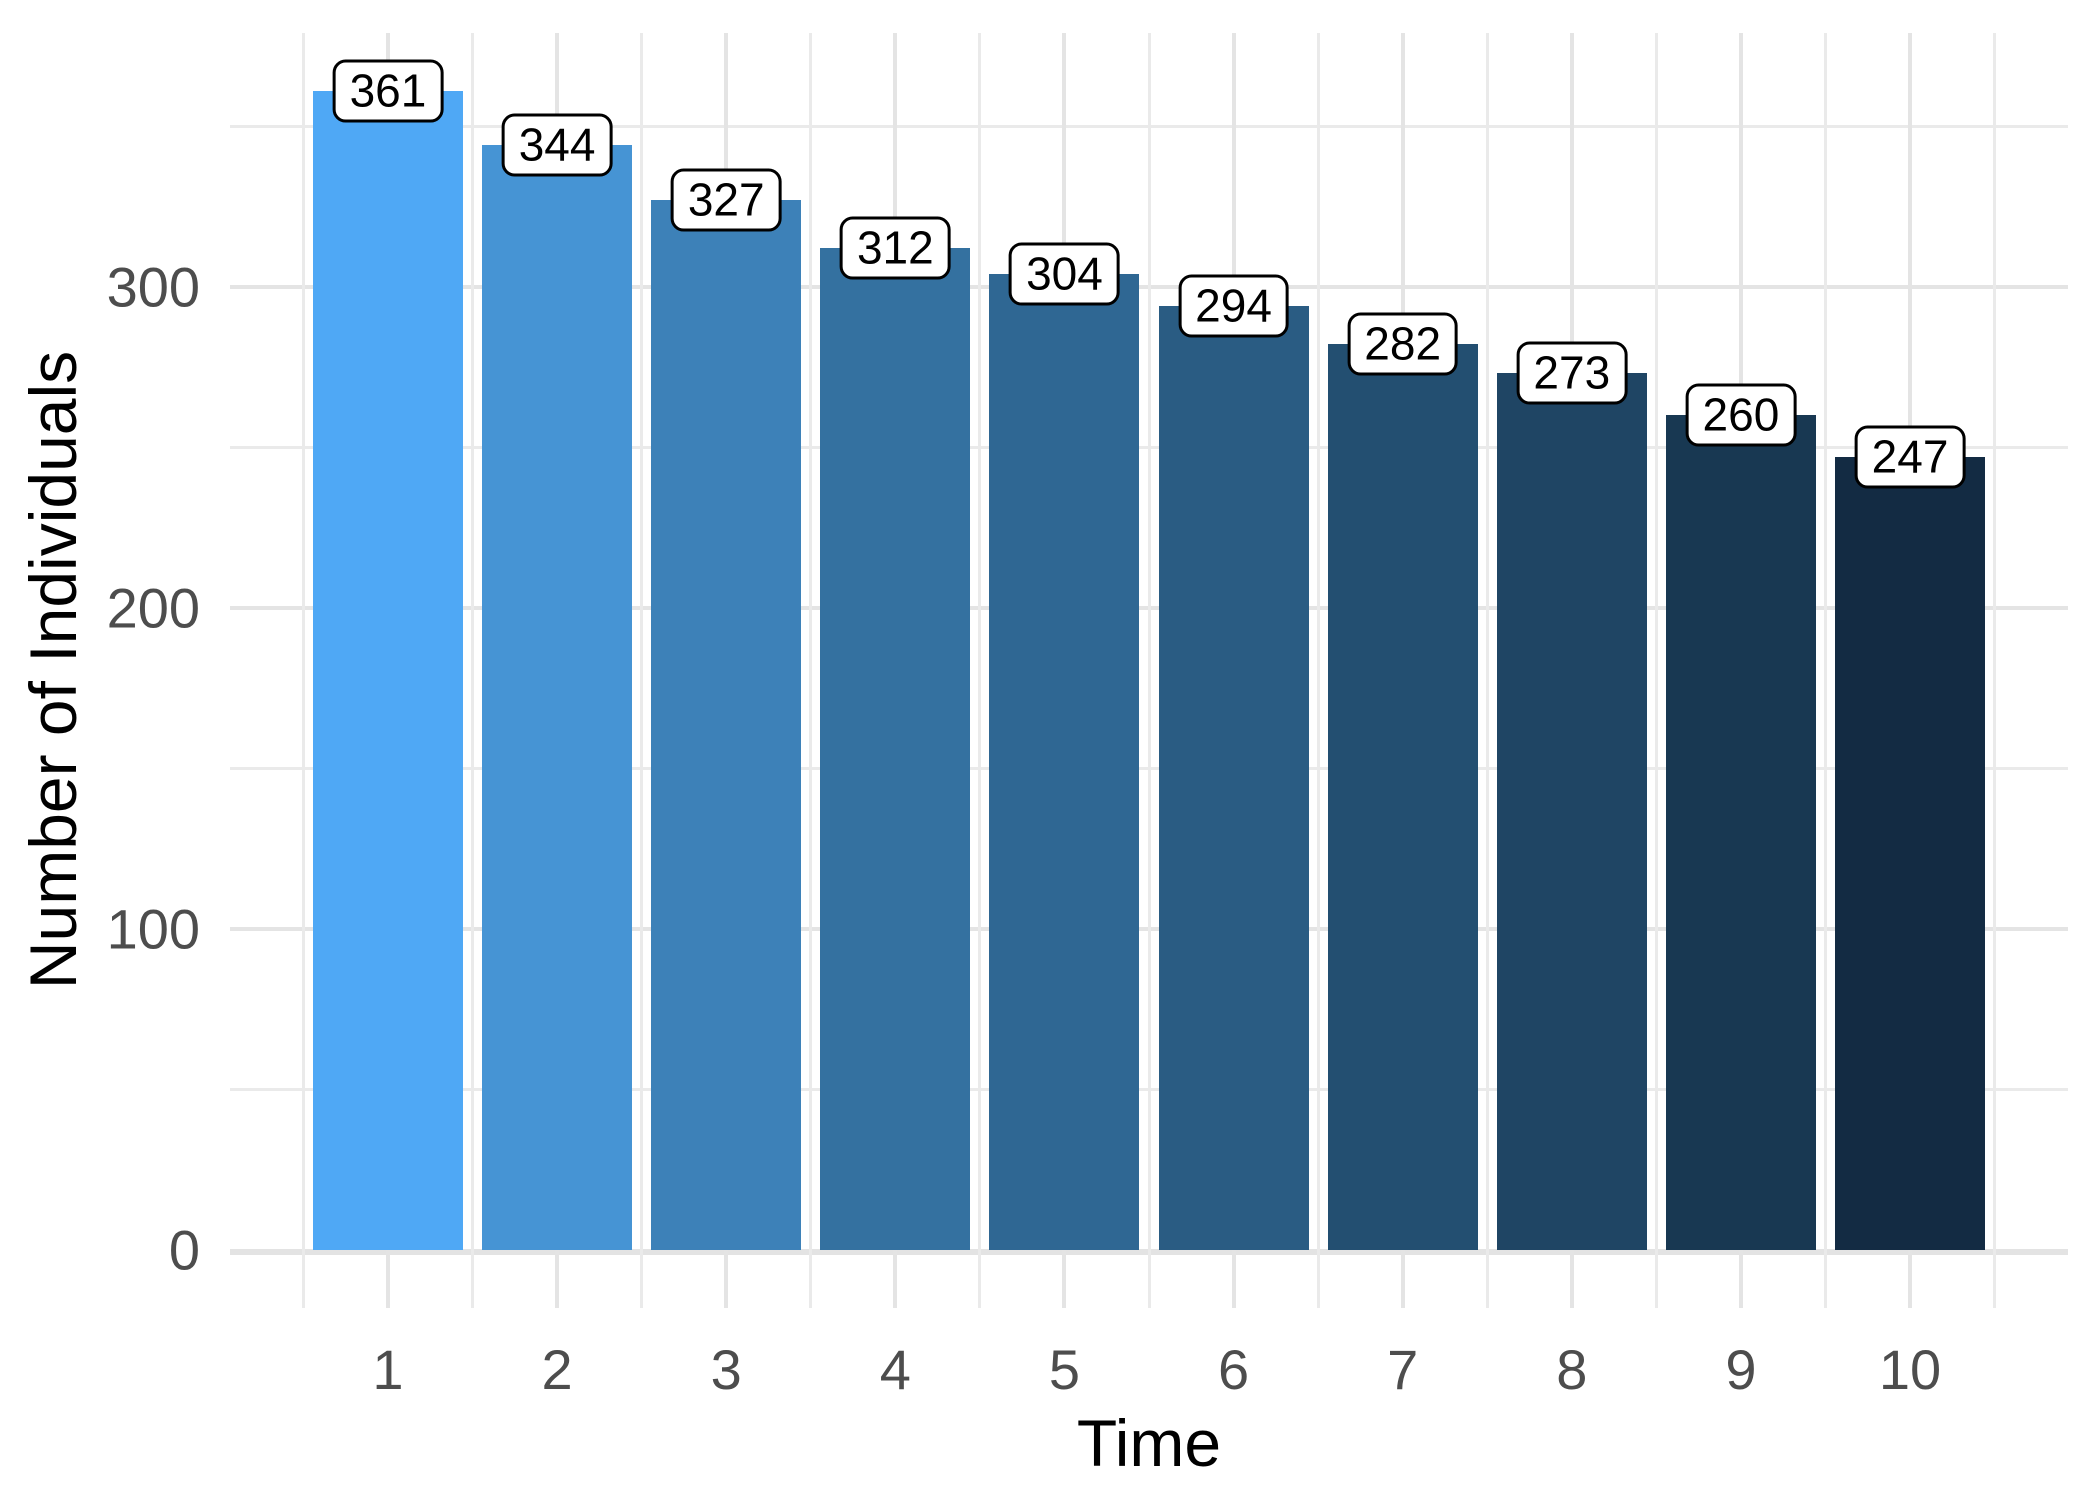  Describe the element at coordinates (388, 91) in the screenshot. I see `bar-value-label: 361` at that location.